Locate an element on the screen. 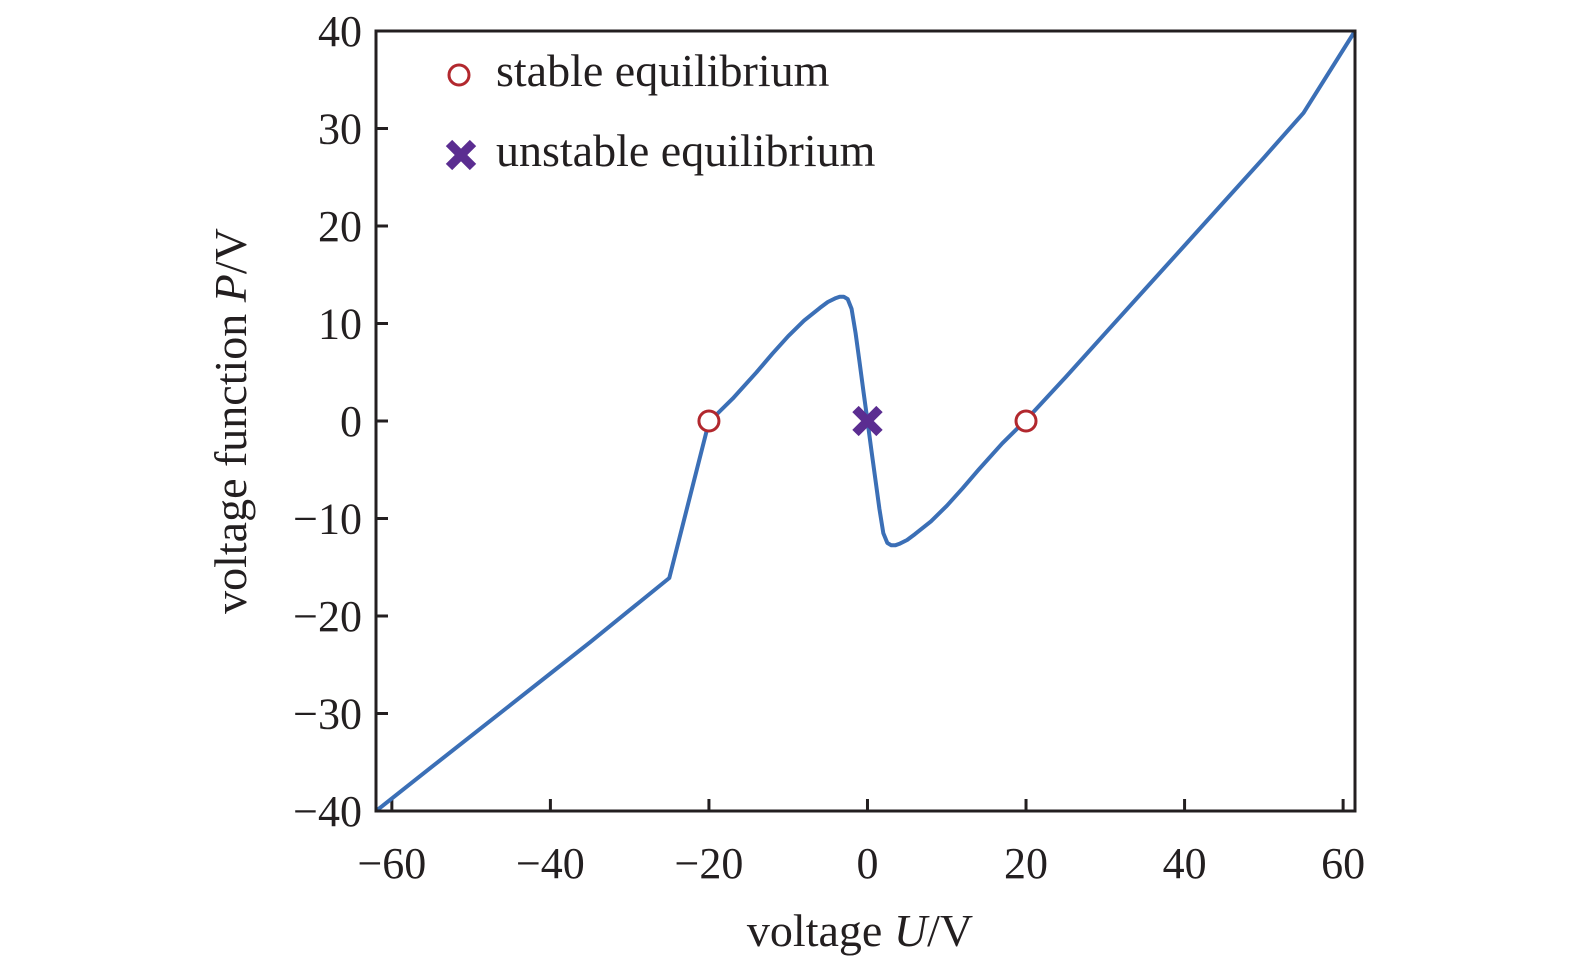  x-tick-labels: −60 −40 −20 0 20 40 60 is located at coordinates (861, 863).